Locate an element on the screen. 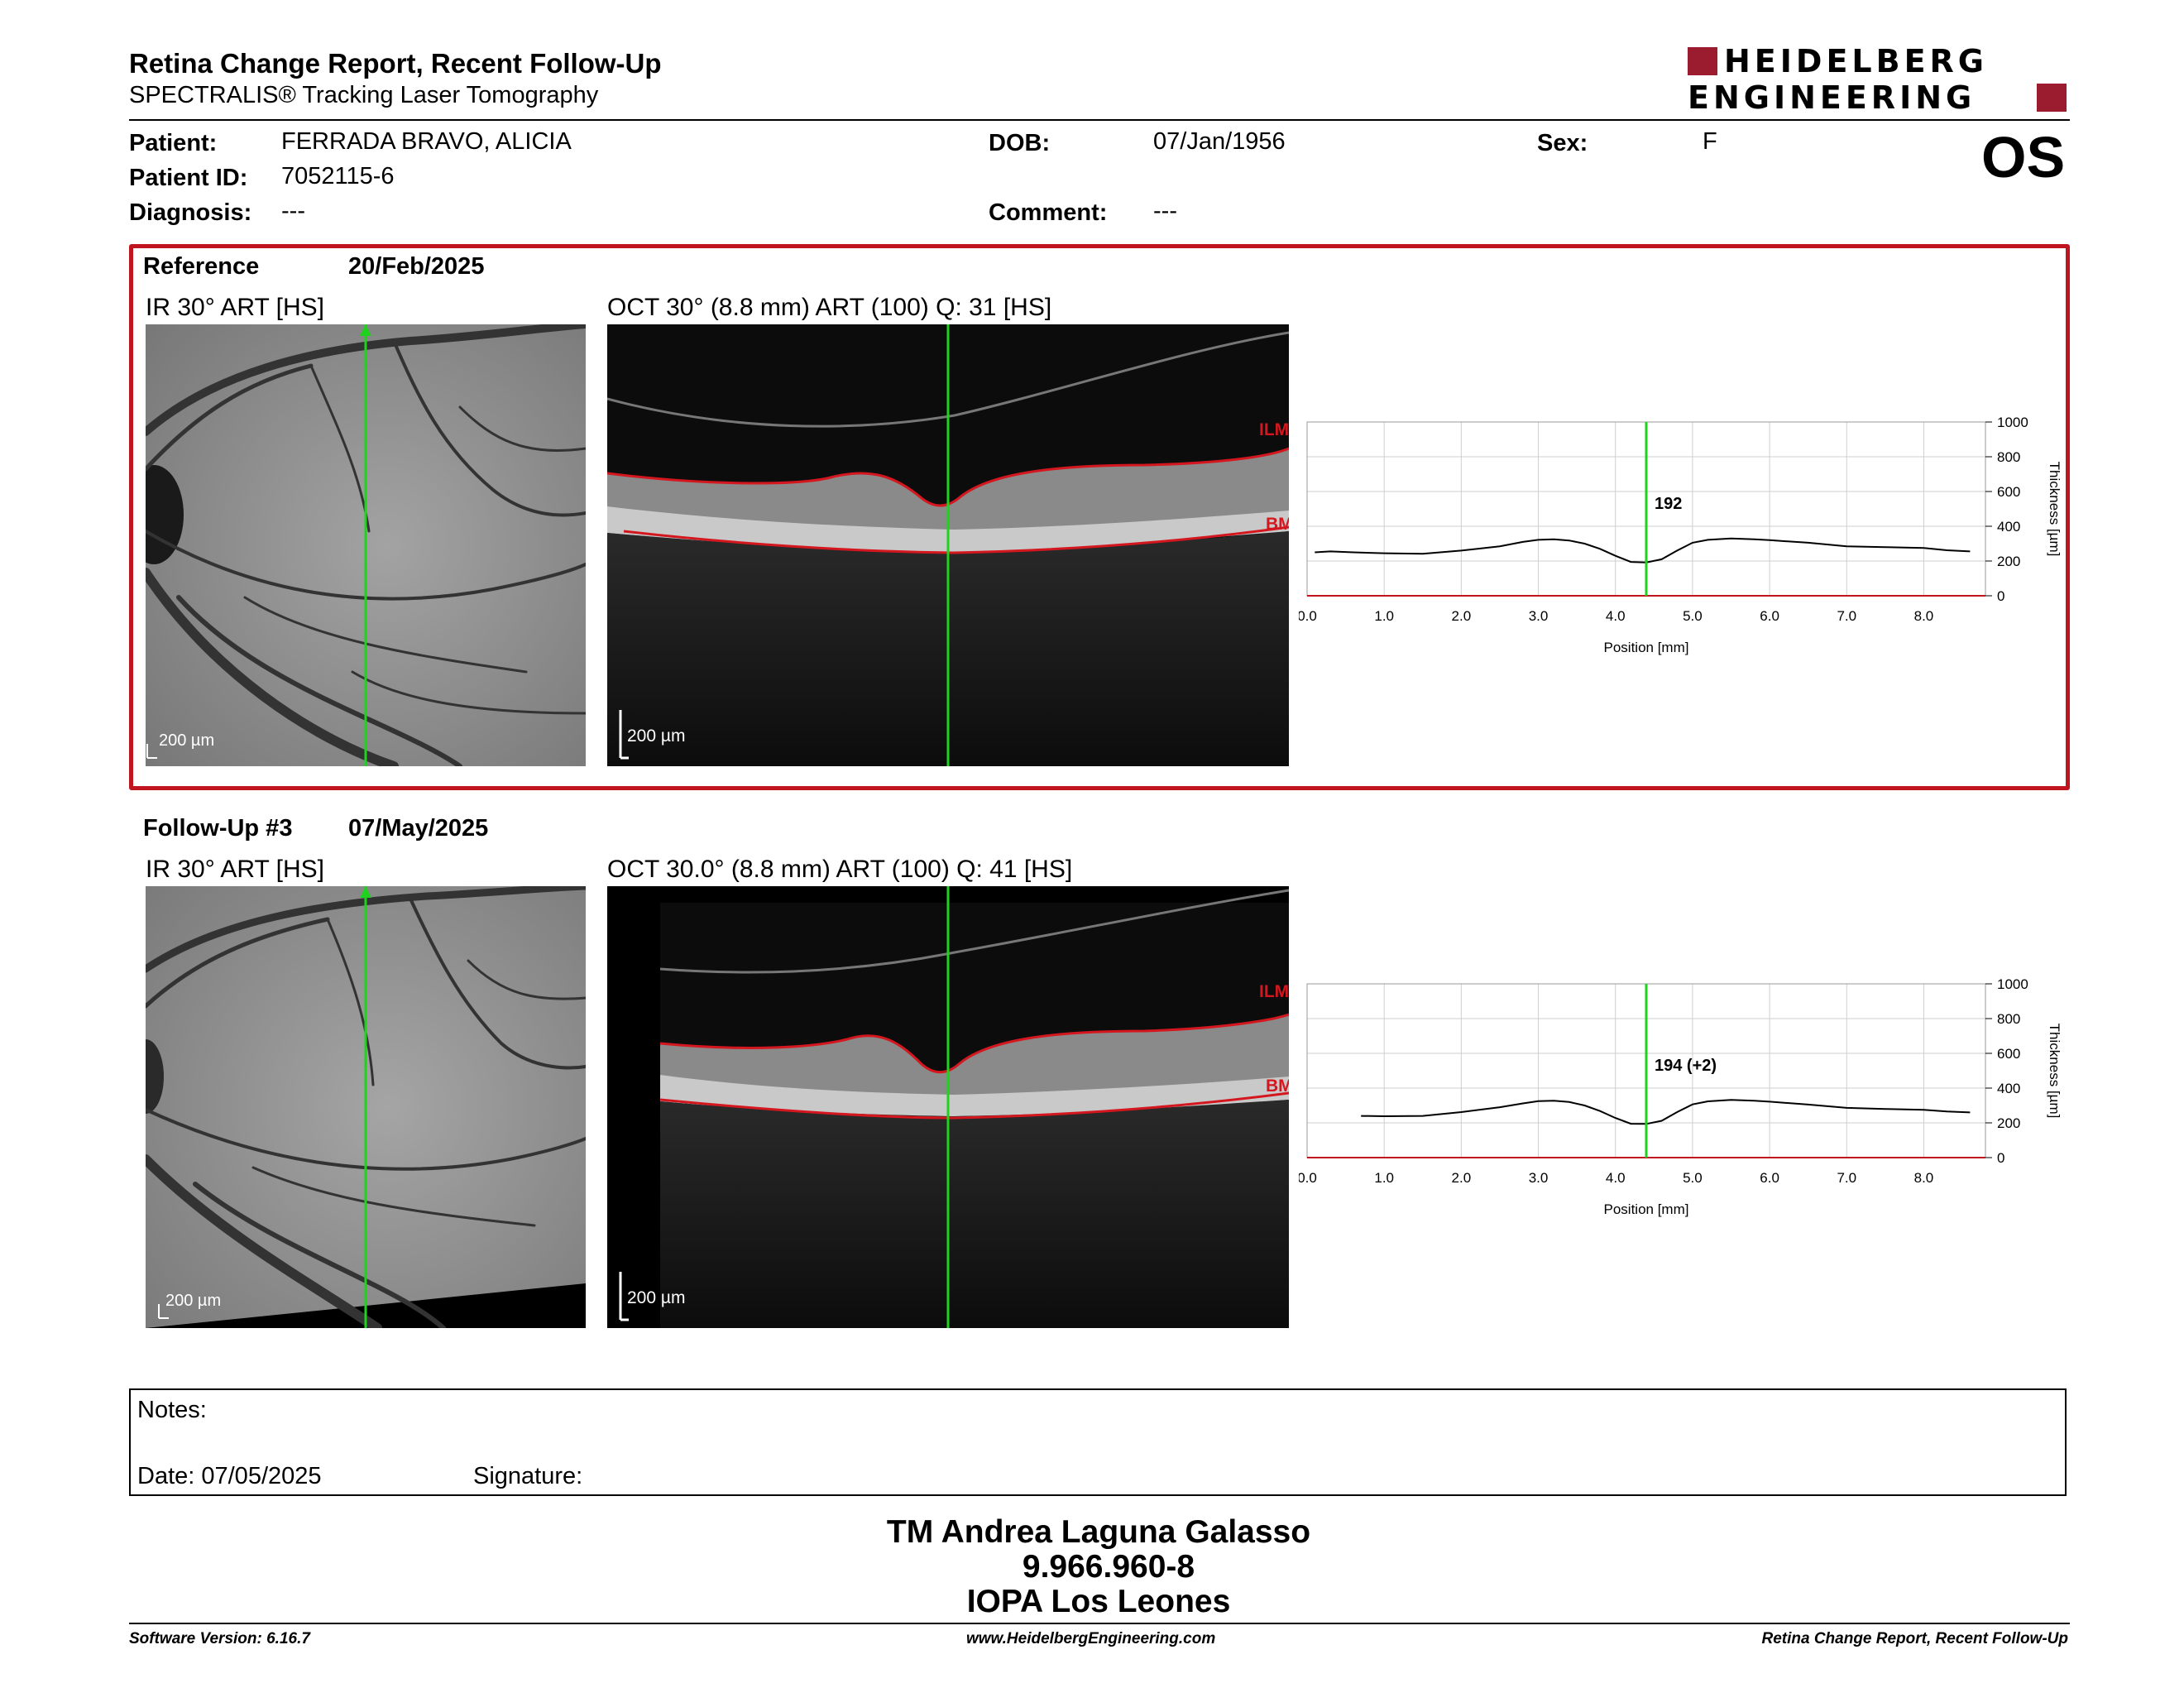  followup-bm-label: BM is located at coordinates (1277, 1086).